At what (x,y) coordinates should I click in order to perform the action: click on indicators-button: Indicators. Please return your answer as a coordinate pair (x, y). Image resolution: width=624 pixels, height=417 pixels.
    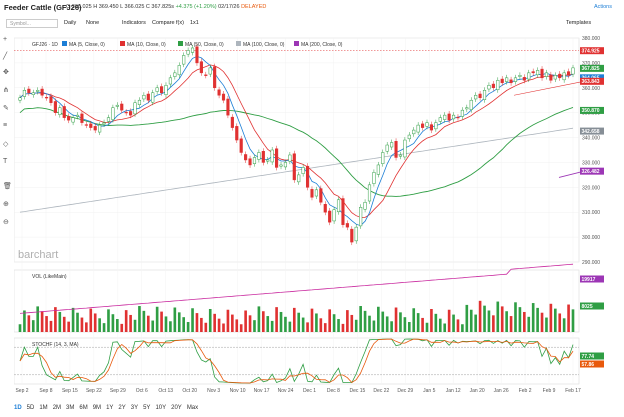
    Looking at the image, I should click on (134, 23).